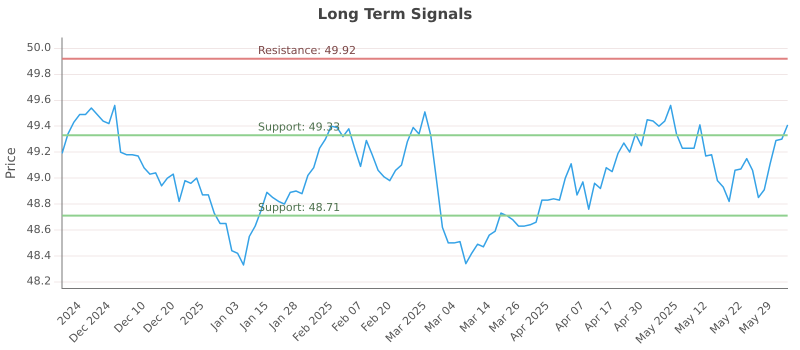 The height and width of the screenshot is (350, 800). I want to click on y-tick-label: 49.6, so click(39, 99).